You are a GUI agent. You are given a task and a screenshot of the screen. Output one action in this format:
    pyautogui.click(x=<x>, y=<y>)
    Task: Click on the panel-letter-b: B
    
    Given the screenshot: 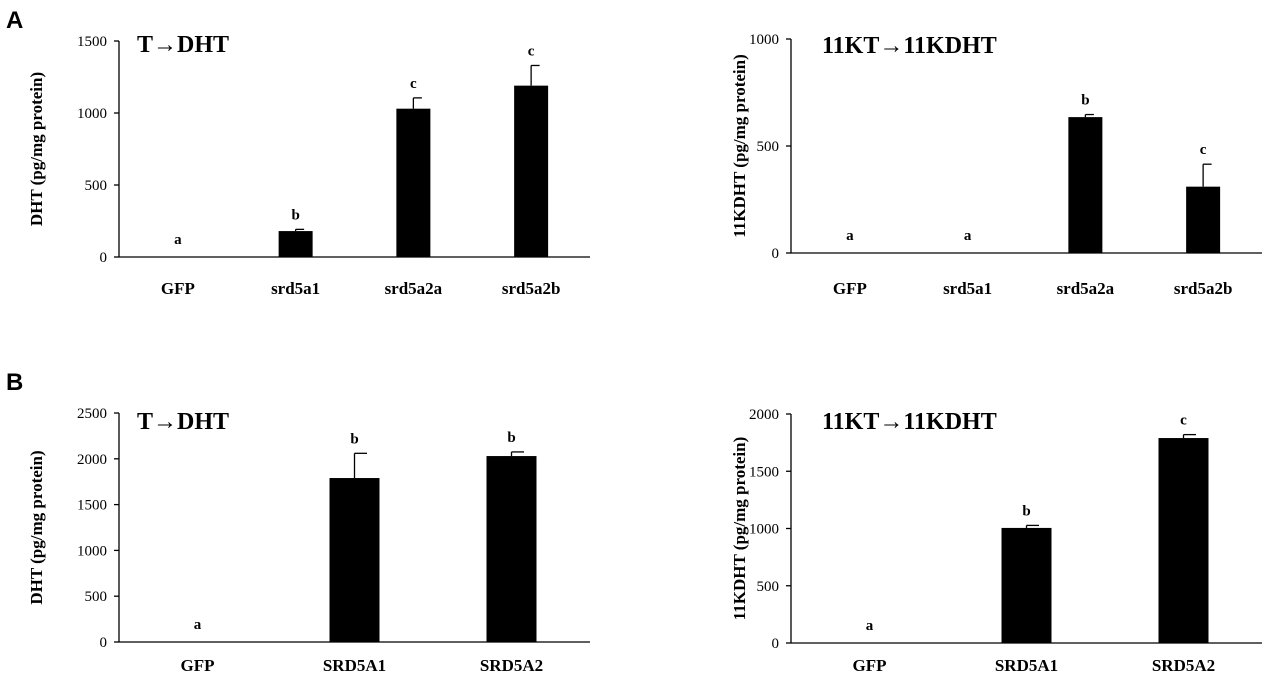 What is the action you would take?
    pyautogui.click(x=14, y=382)
    